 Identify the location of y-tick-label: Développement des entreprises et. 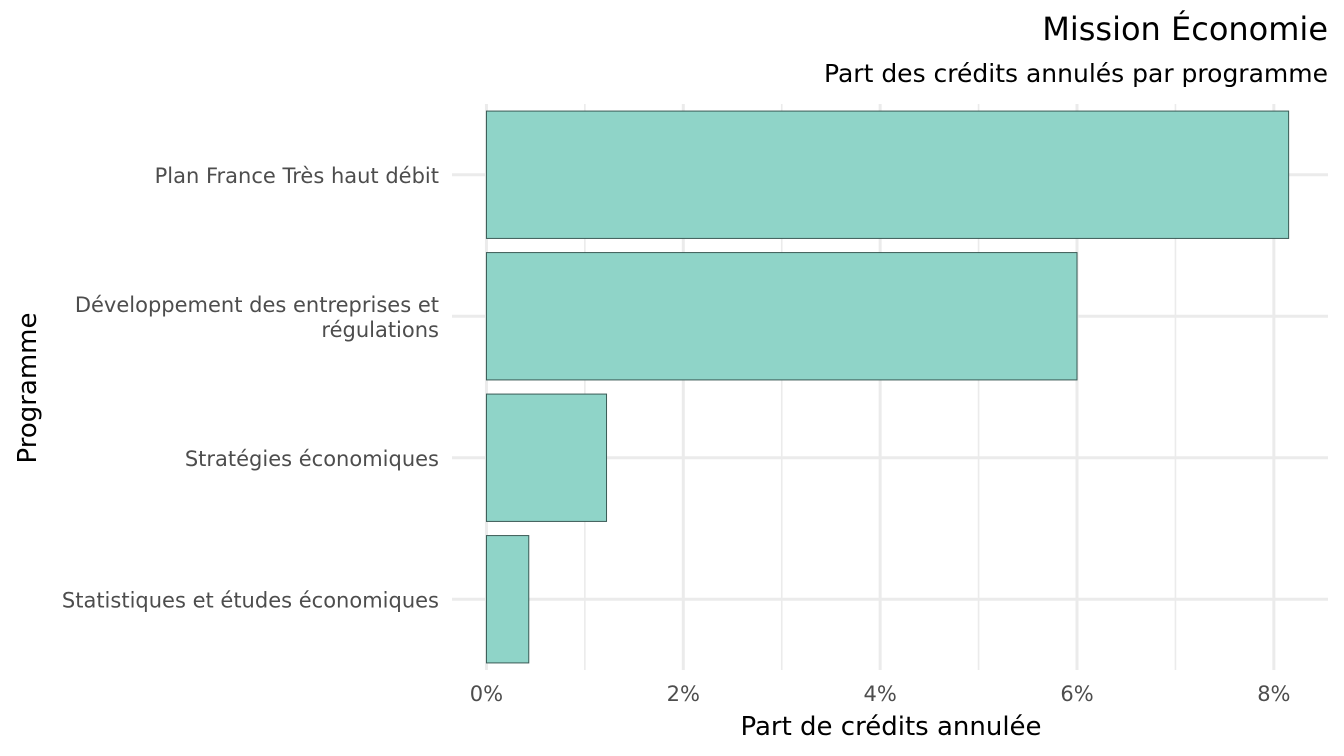
(257, 305).